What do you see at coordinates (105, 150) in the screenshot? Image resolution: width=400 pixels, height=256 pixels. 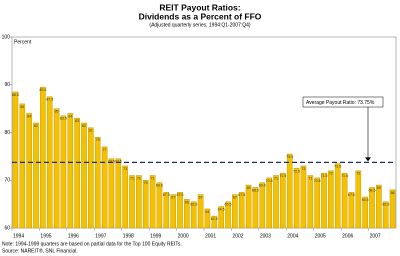 I see `value-label: 77` at bounding box center [105, 150].